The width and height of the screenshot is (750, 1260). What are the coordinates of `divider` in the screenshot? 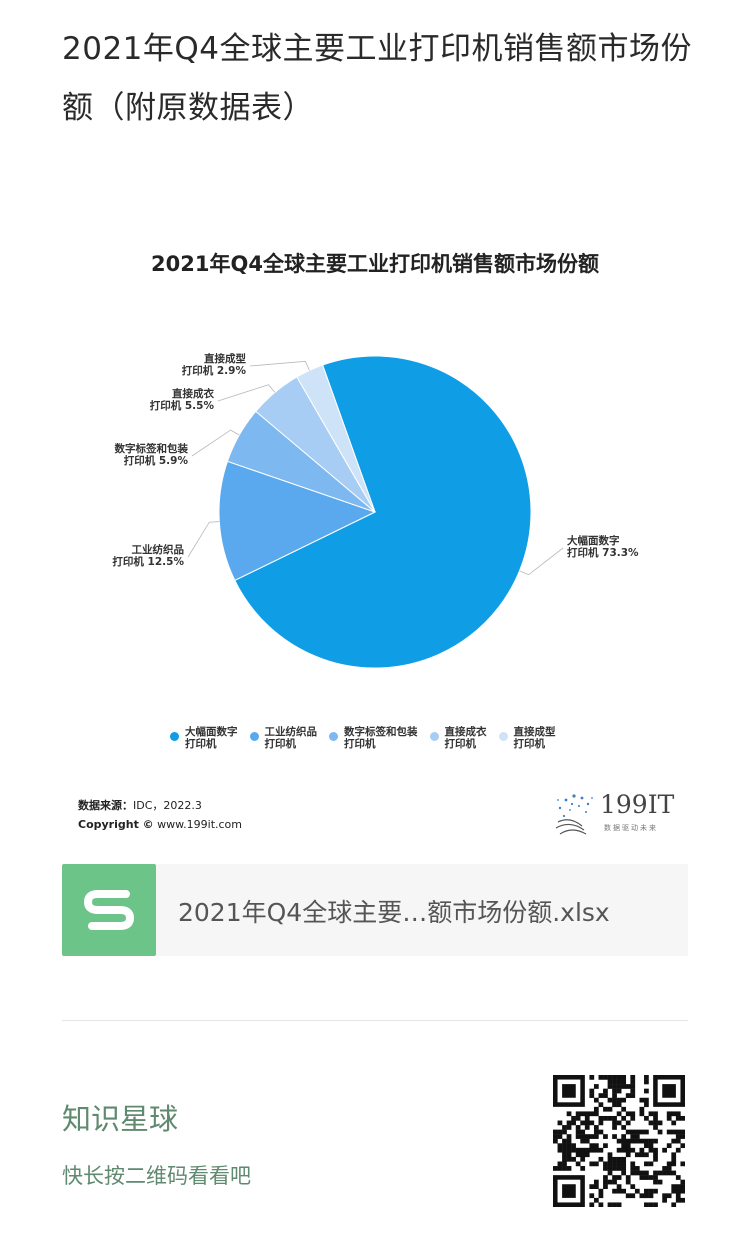 It's located at (375, 1020).